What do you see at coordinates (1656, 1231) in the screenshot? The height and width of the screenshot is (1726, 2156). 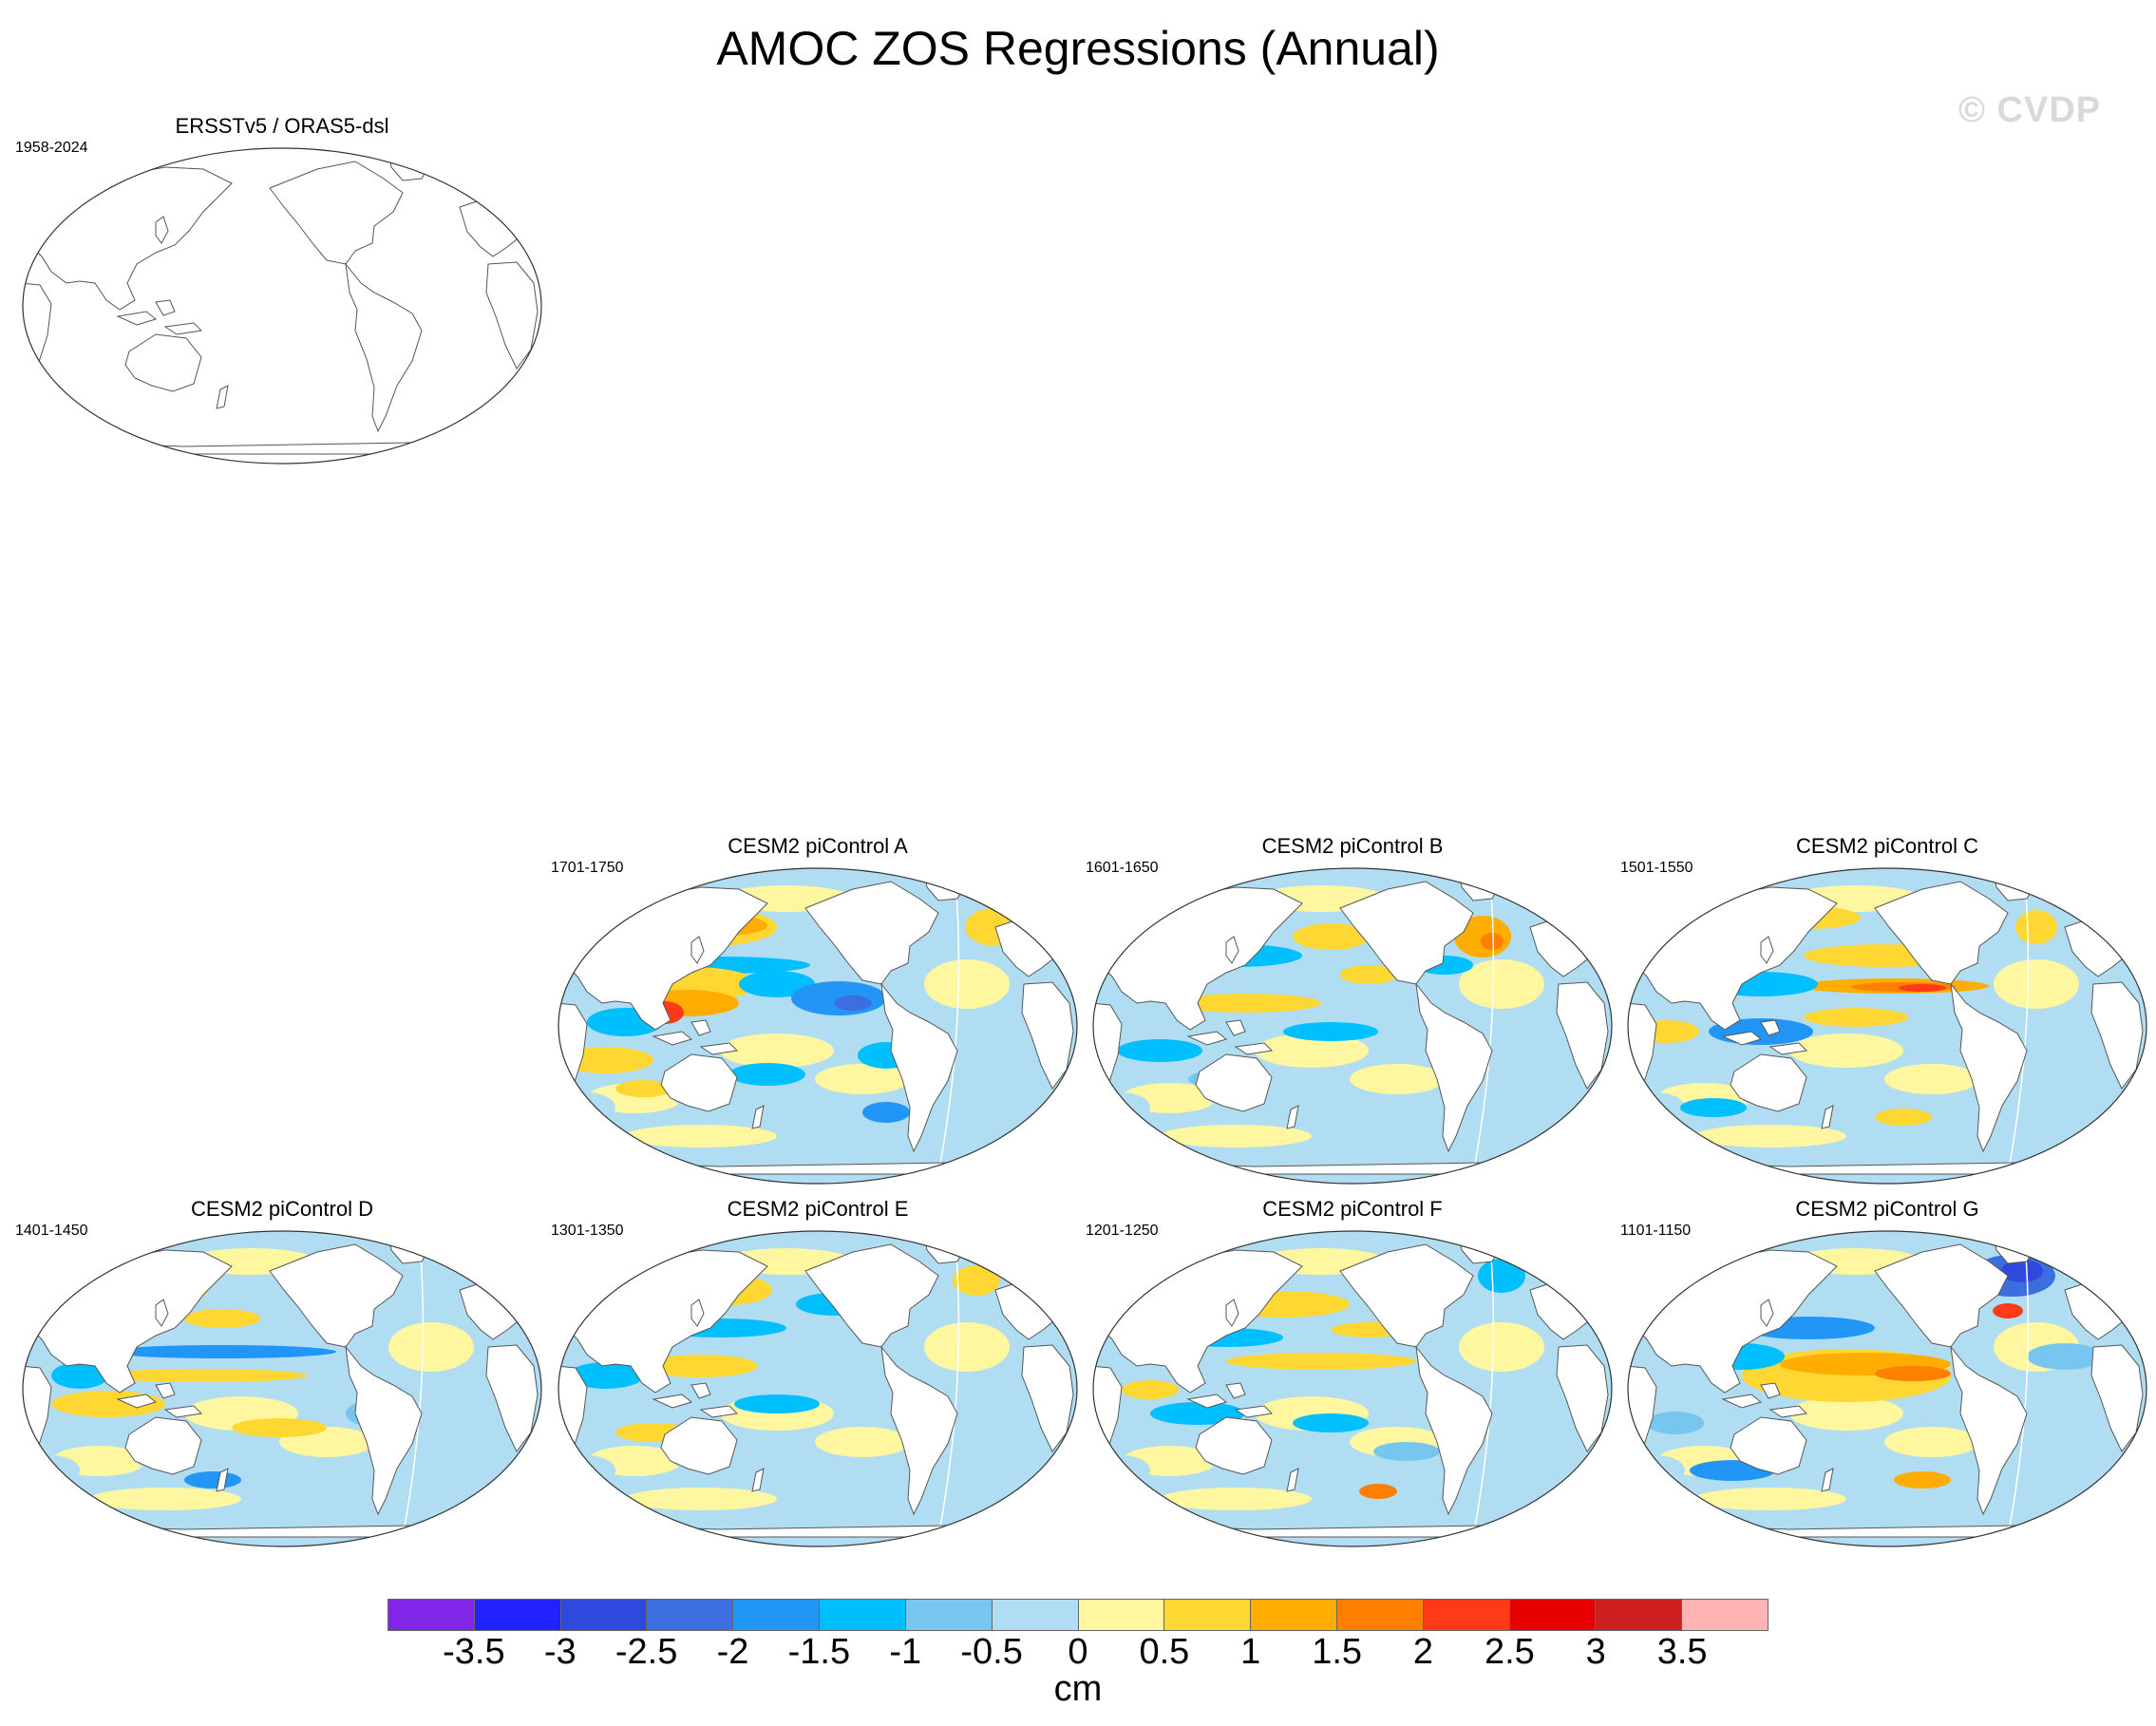 I see `panel-years: 1101-1150` at bounding box center [1656, 1231].